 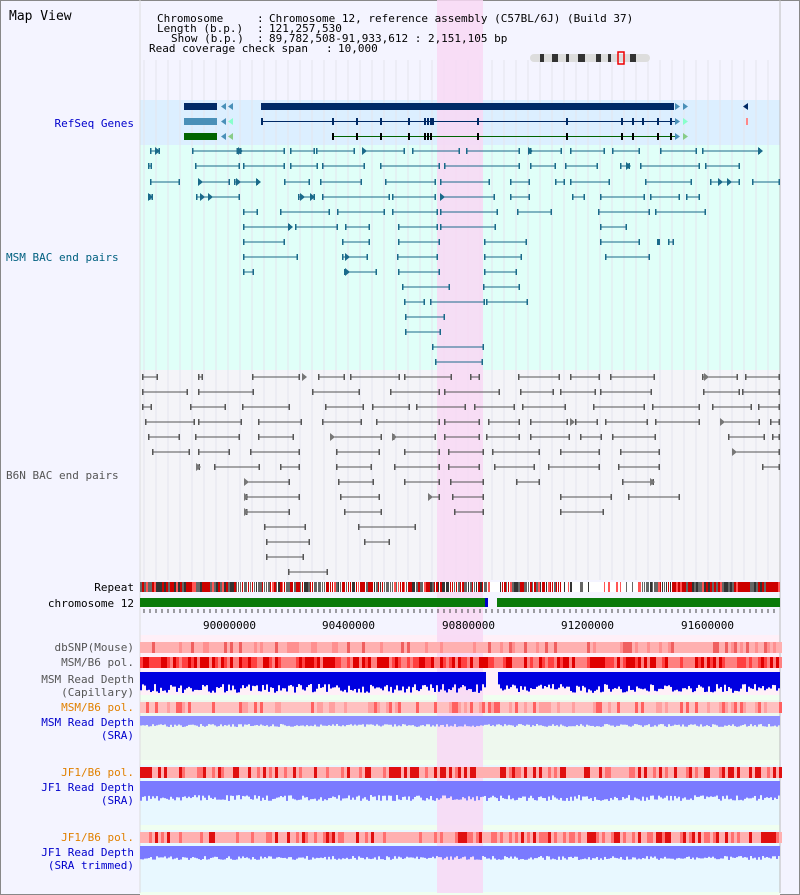 What do you see at coordinates (62, 475) in the screenshot?
I see `track-label-b6n-bac: B6N BAC end pairs` at bounding box center [62, 475].